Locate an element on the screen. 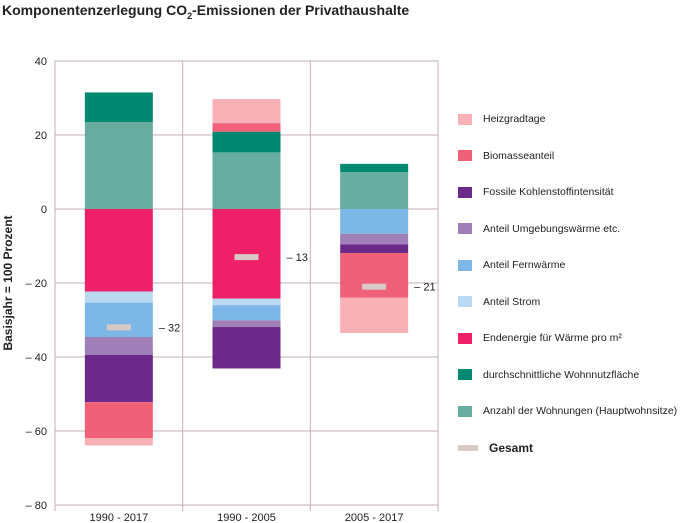  legend-item-fossil: Fossile Kohlenstoffintensität is located at coordinates (536, 192).